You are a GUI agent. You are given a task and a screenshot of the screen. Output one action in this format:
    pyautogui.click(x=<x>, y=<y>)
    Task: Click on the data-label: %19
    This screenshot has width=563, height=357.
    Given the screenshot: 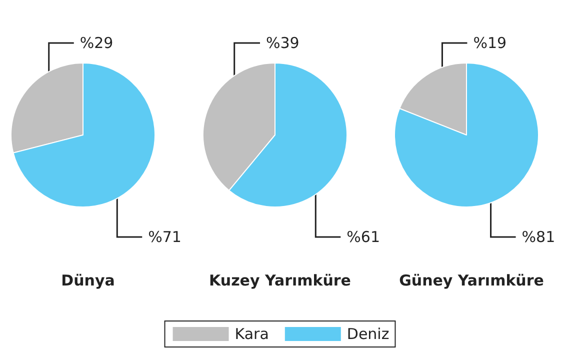 What is the action you would take?
    pyautogui.click(x=490, y=43)
    